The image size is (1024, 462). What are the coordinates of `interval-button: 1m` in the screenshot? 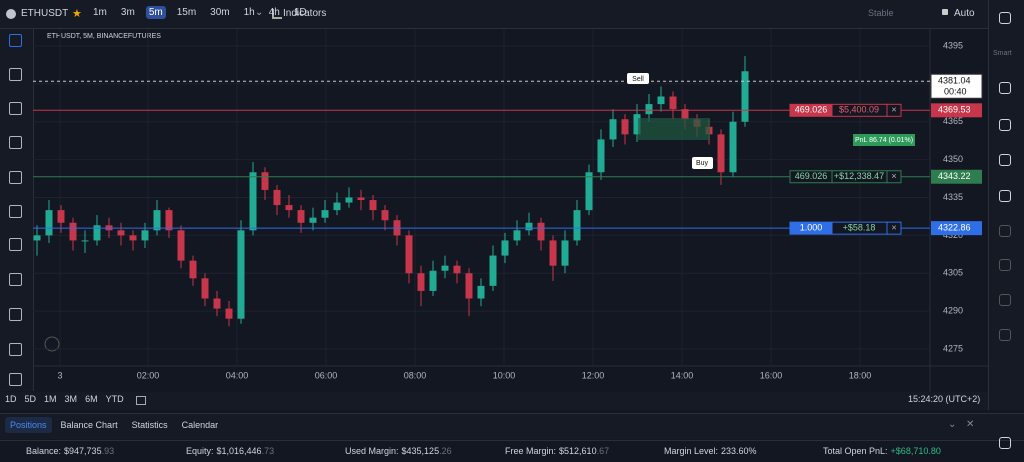 It's located at (100, 12).